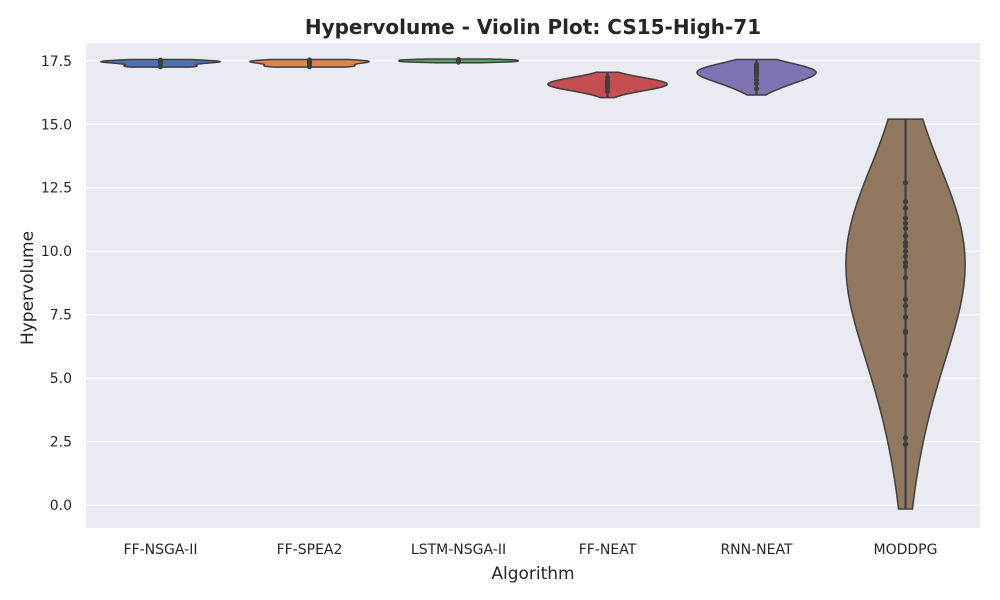  I want to click on x-tick-label: FF-NSGA-II, so click(161, 550).